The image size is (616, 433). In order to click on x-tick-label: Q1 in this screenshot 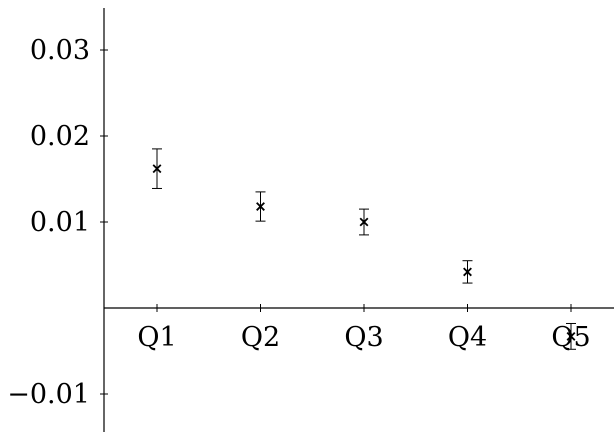, I will do `click(156, 337)`.